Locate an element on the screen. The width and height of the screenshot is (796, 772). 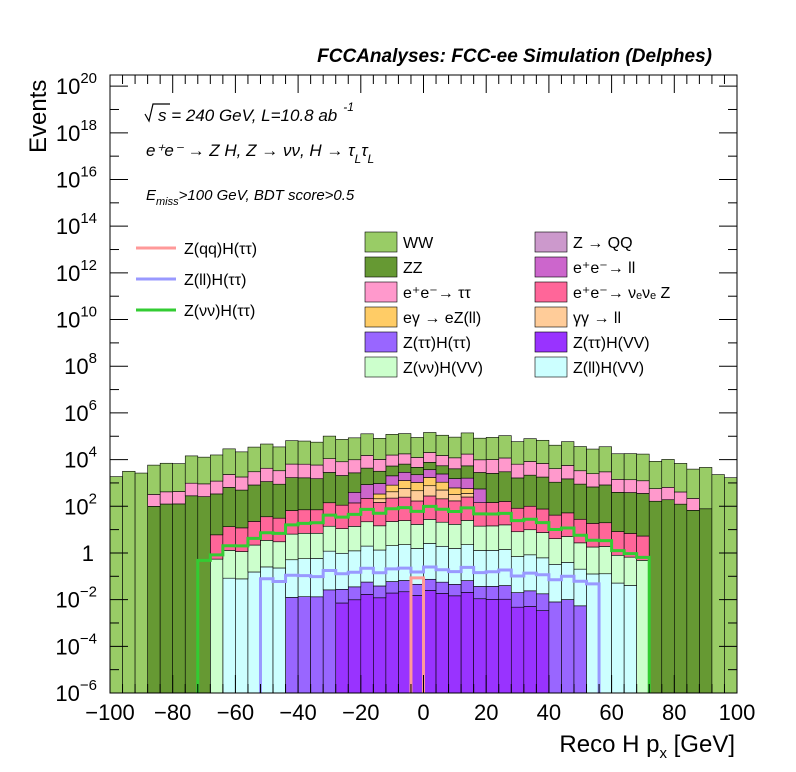
stack-z-h is located at coordinates (436, 636).